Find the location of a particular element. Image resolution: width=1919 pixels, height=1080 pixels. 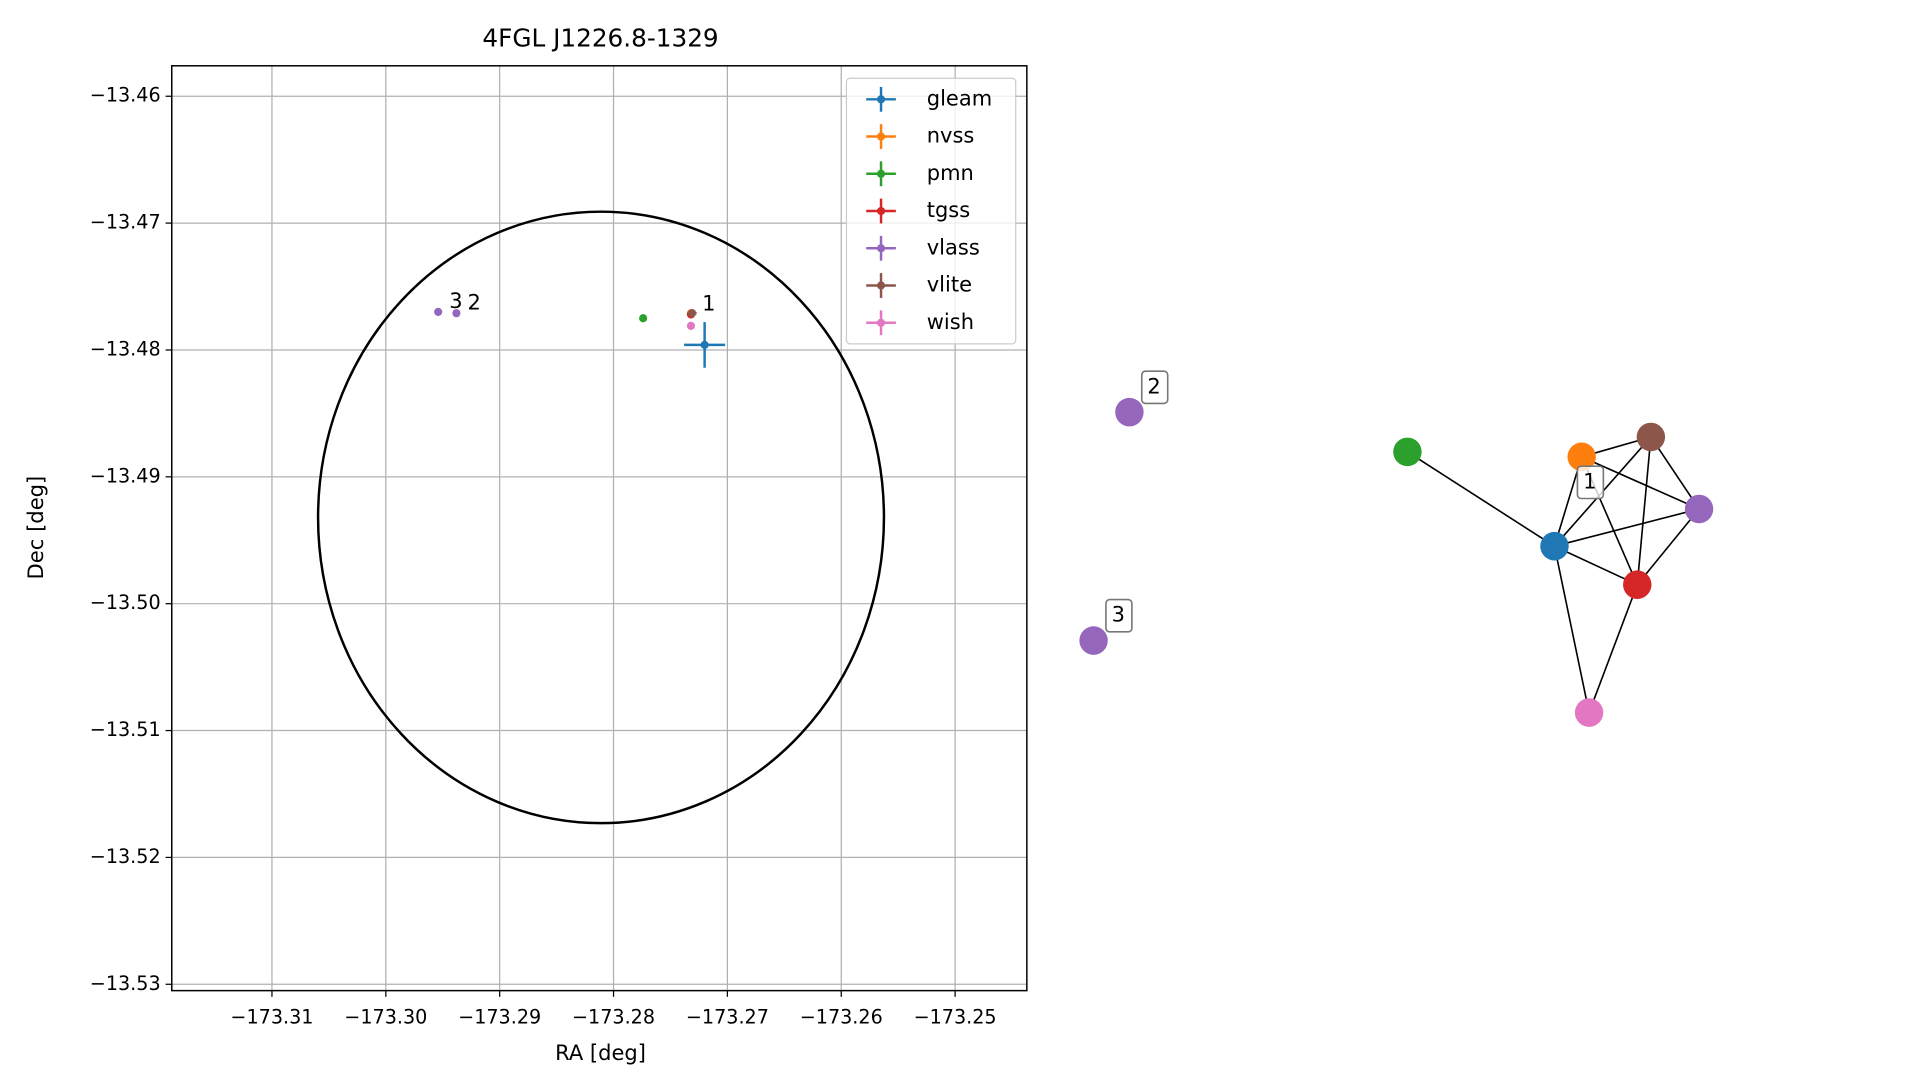

legend-label: tgss is located at coordinates (948, 209).